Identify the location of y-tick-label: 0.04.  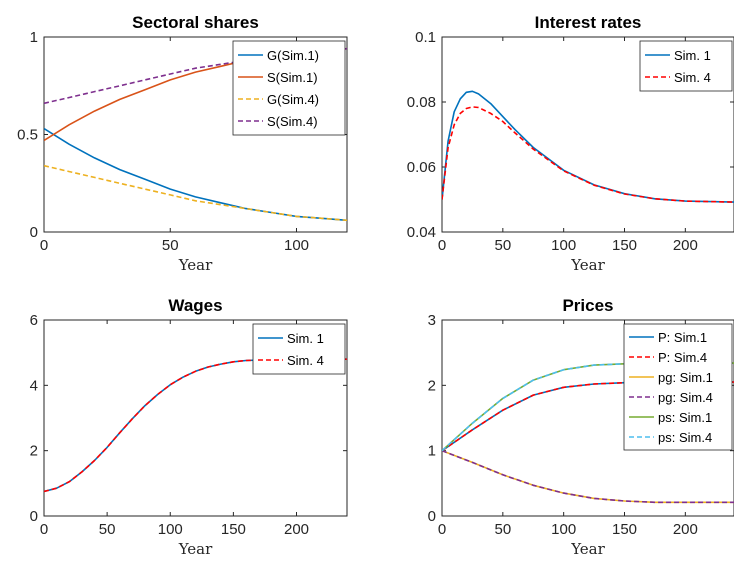
(421, 232).